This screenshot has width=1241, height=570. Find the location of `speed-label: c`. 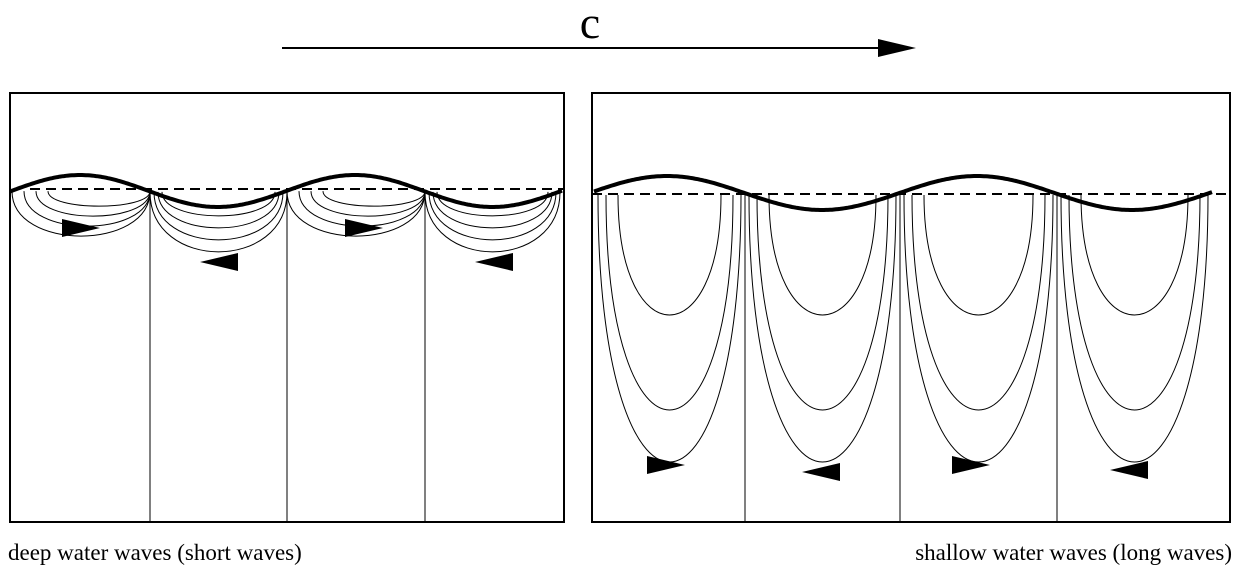

speed-label: c is located at coordinates (590, 24).